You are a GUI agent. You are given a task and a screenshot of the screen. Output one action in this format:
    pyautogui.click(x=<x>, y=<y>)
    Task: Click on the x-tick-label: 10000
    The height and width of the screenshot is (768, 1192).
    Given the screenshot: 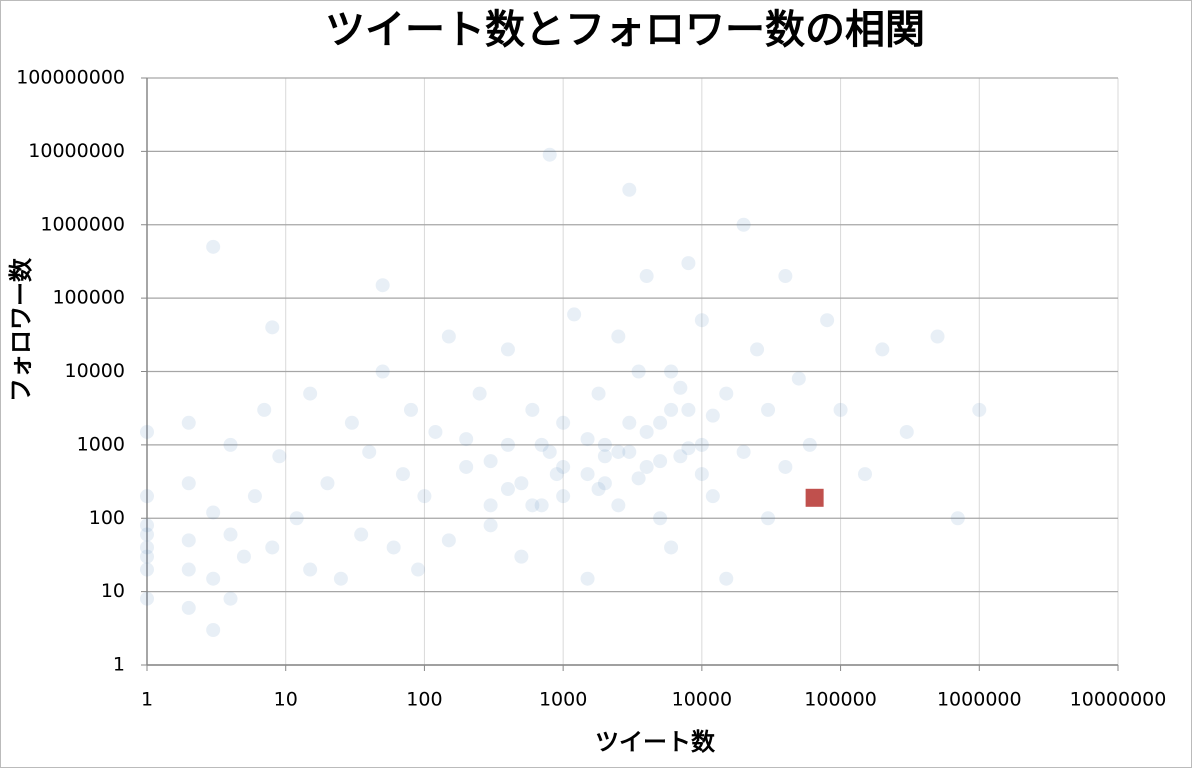 What is the action you would take?
    pyautogui.click(x=702, y=700)
    